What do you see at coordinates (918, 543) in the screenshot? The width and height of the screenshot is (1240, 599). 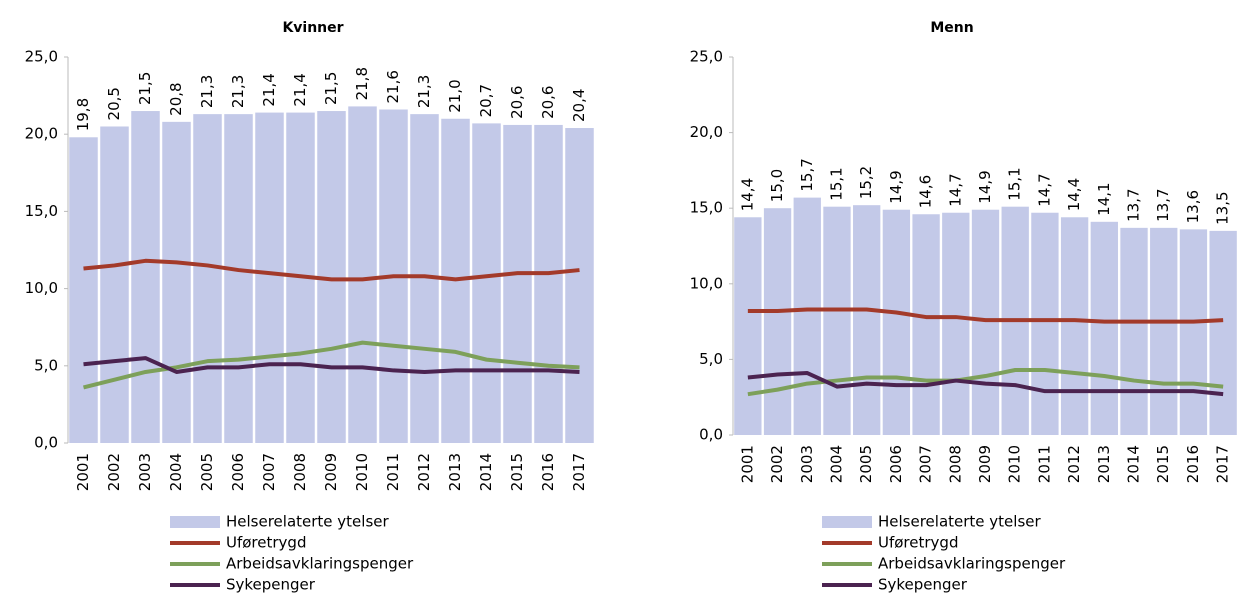 I see `legend-label: Uføretrygd` at bounding box center [918, 543].